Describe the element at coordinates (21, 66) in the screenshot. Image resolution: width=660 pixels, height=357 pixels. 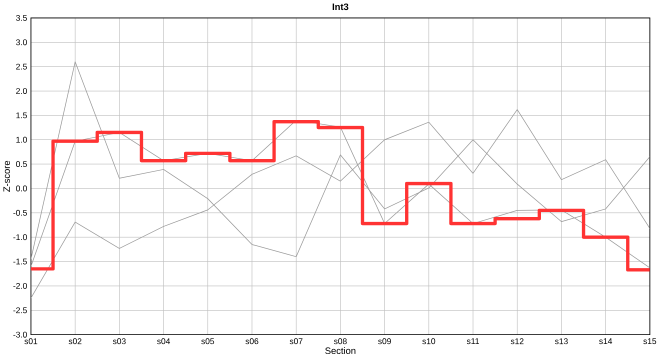
I see `y-tick-label: 2.5` at that location.